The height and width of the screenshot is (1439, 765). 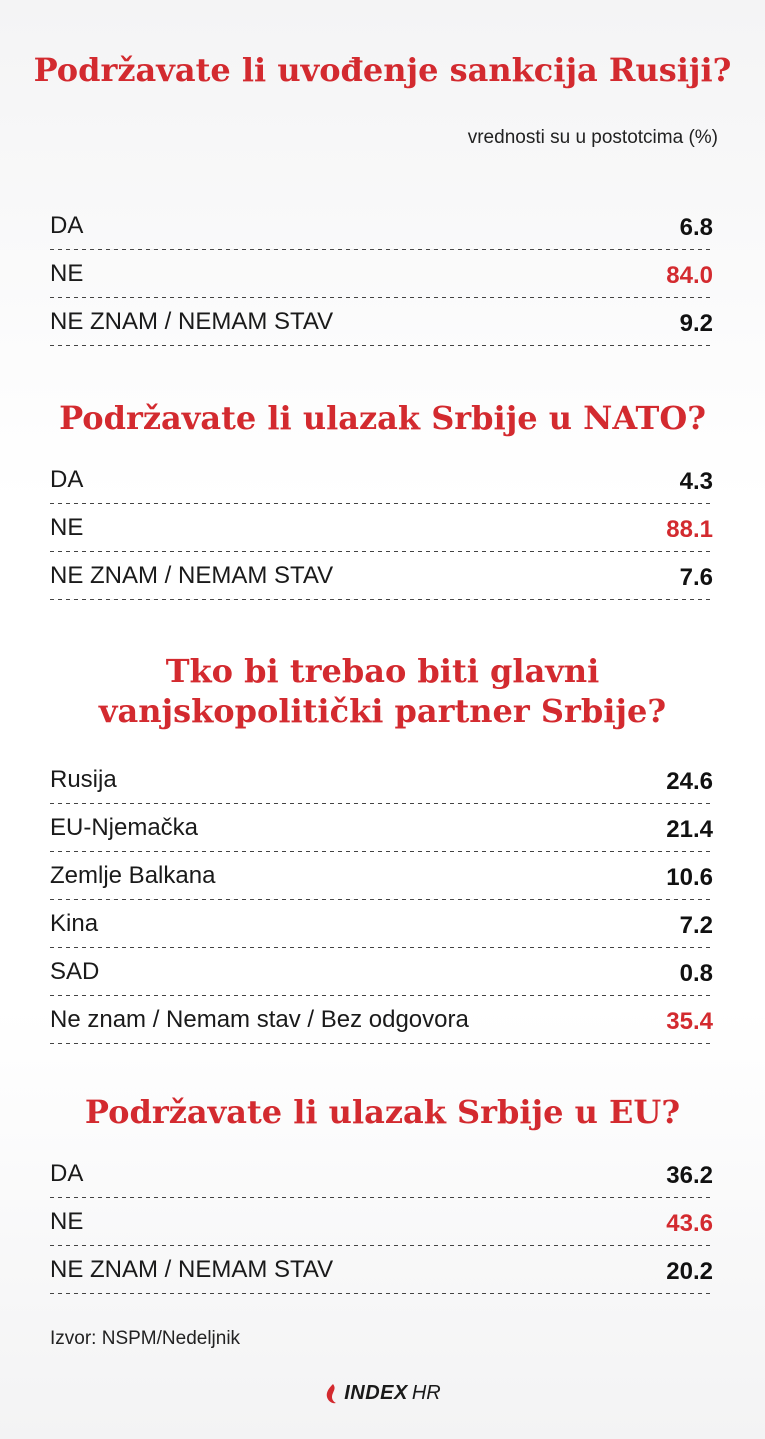 What do you see at coordinates (381, 480) in the screenshot?
I see `table-row: DA 4.3` at bounding box center [381, 480].